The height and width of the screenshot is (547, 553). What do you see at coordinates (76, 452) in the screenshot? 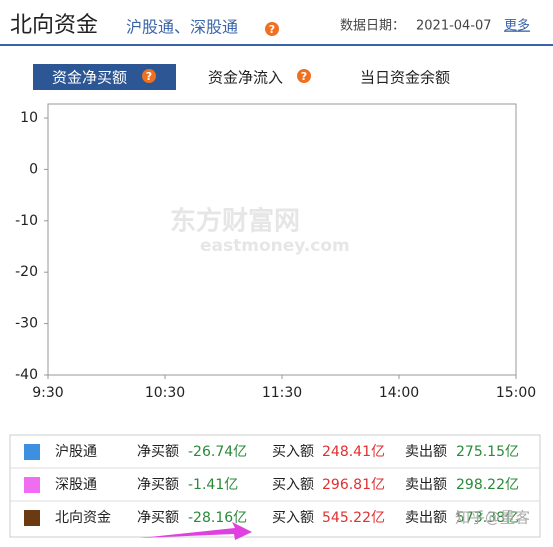
I see `legend-label: 沪股通` at bounding box center [76, 452].